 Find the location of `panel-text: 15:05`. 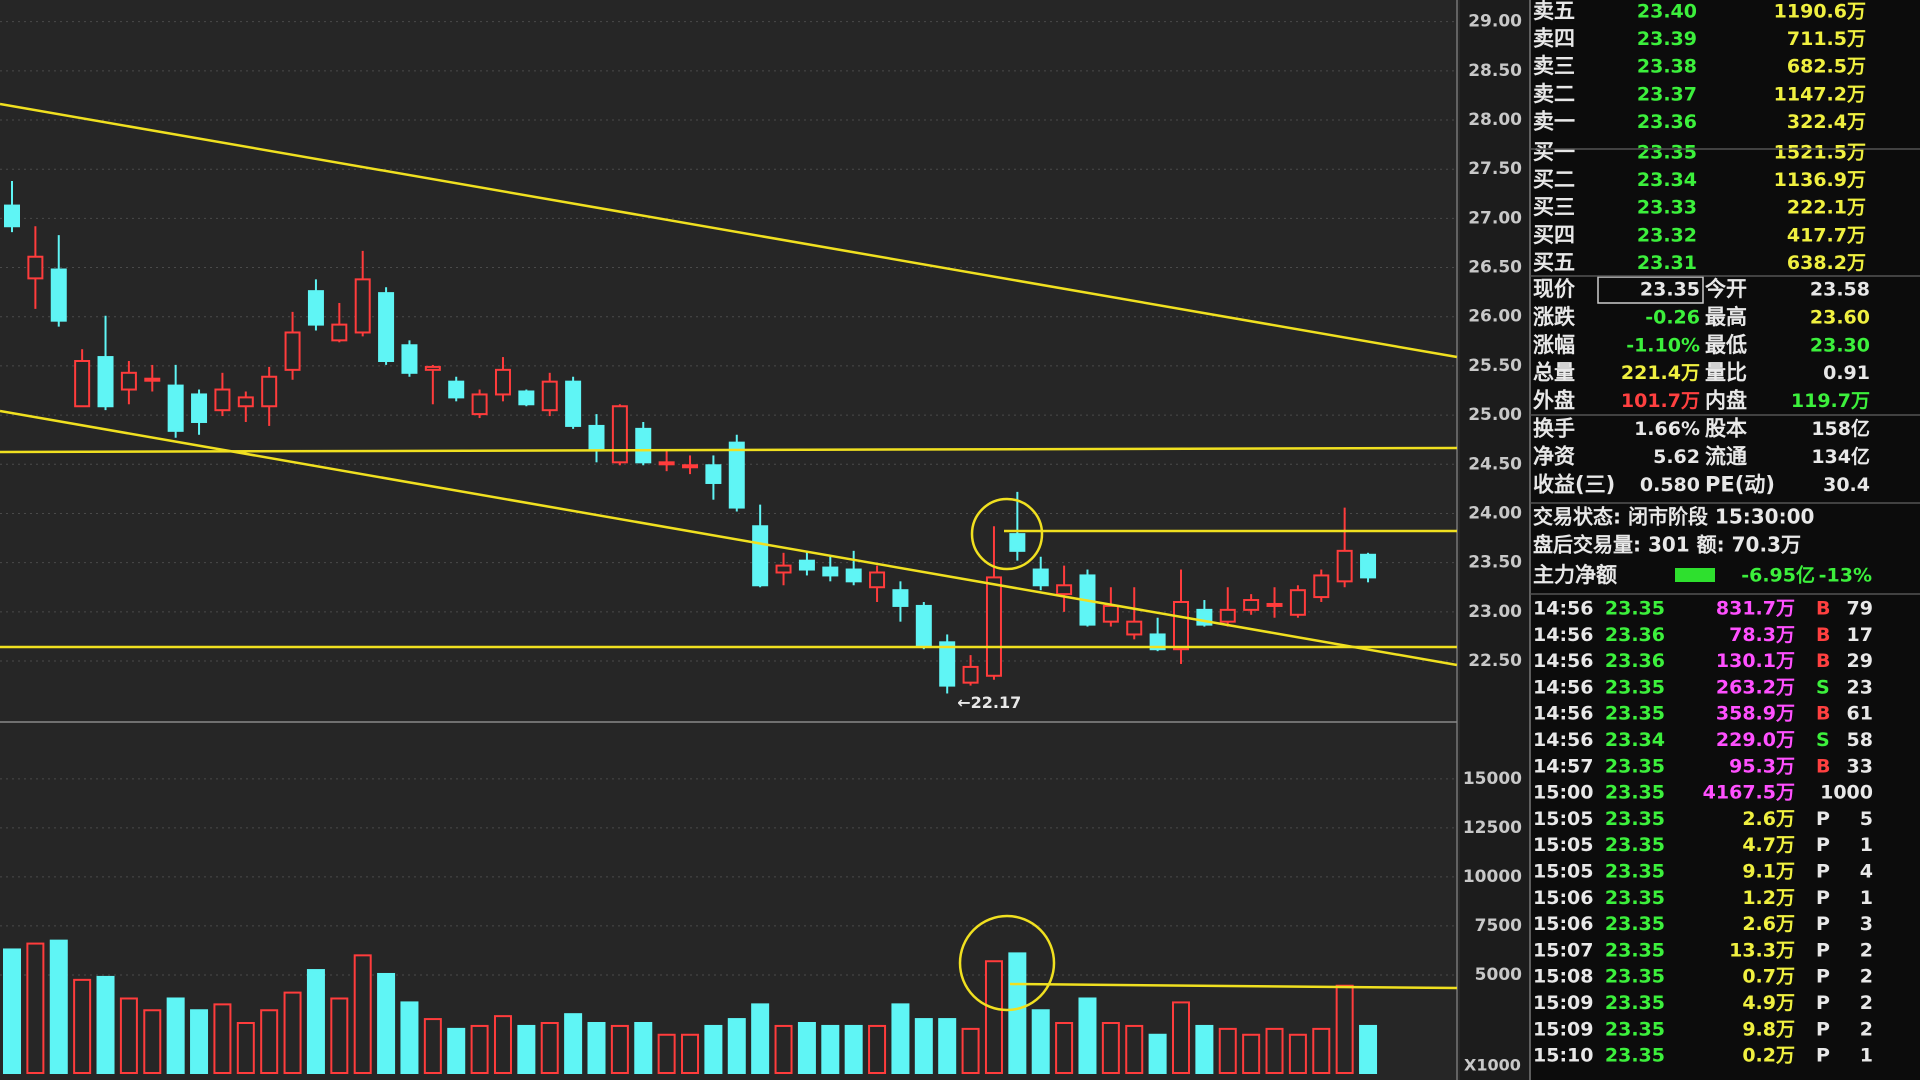

panel-text: 15:05 is located at coordinates (1563, 845).